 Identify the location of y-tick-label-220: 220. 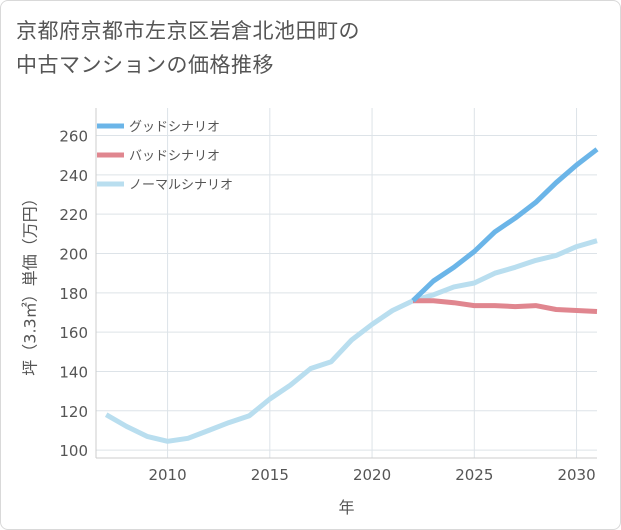
(73, 215).